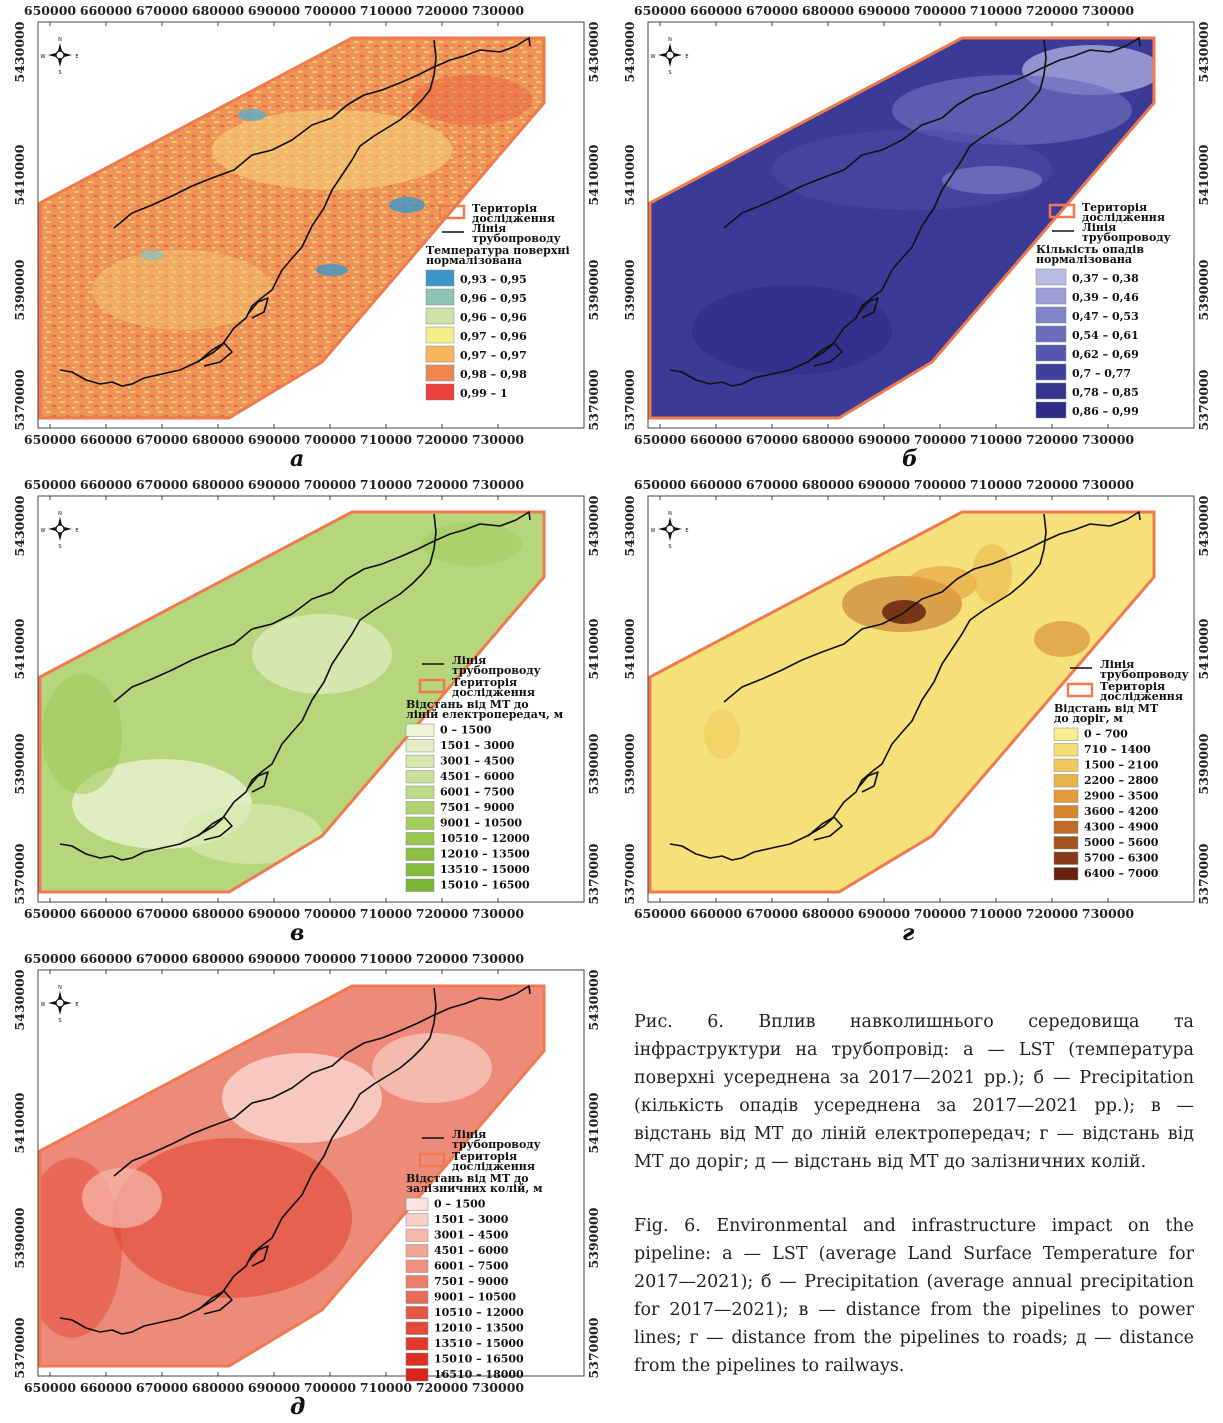 This screenshot has height=1423, width=1223. Describe the element at coordinates (660, 484) in the screenshot. I see `x-tick-label-top: 650000` at that location.